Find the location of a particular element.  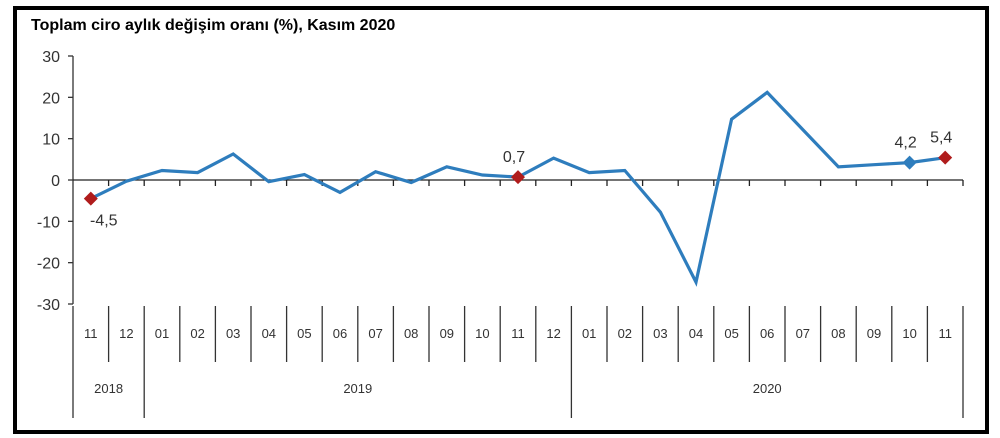

y-tick-label: -10 is located at coordinates (48, 222).